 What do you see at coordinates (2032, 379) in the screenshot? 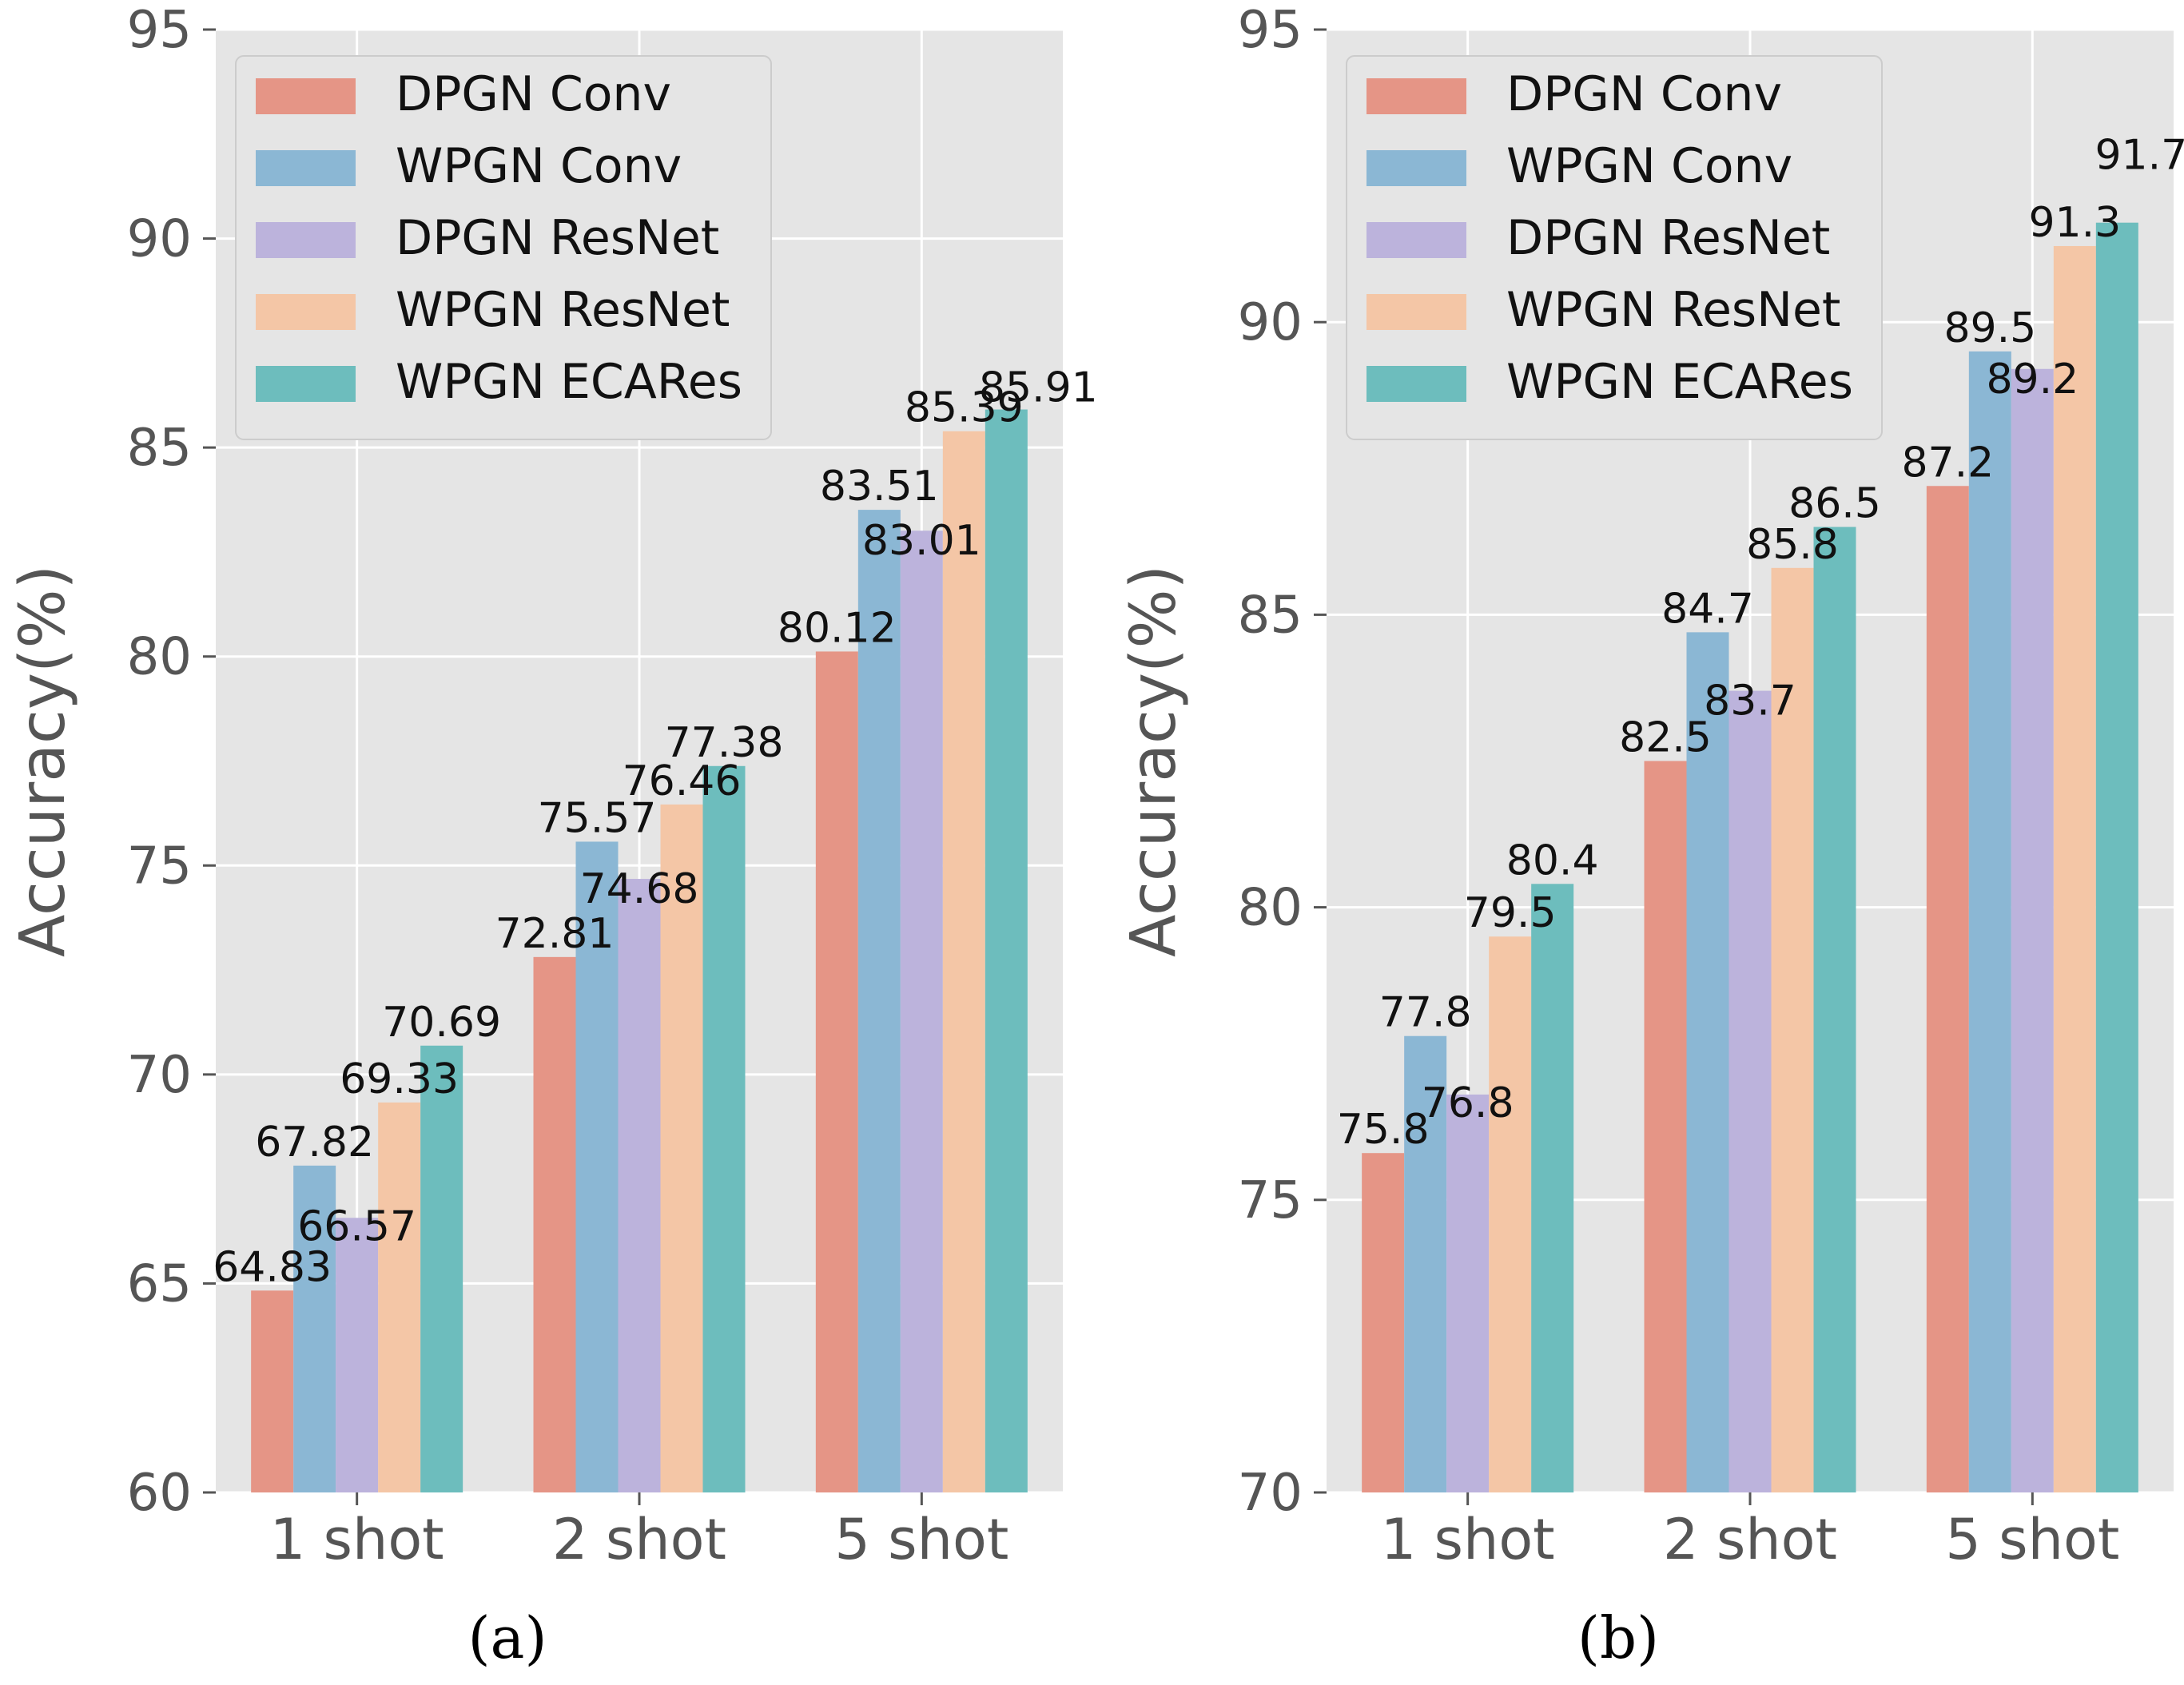
I see `bar-value-label: 89.2` at bounding box center [2032, 379].